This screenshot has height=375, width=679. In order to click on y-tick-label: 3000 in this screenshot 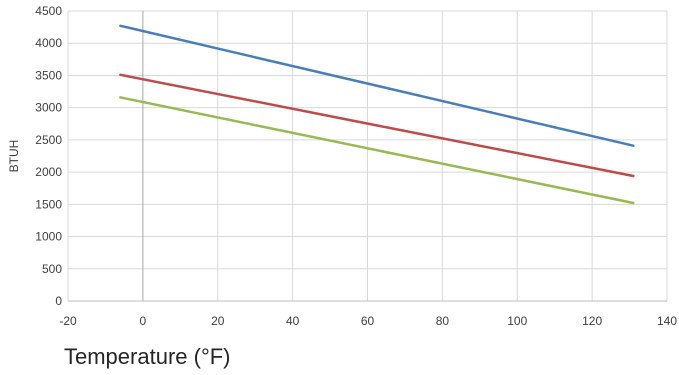, I will do `click(48, 108)`.